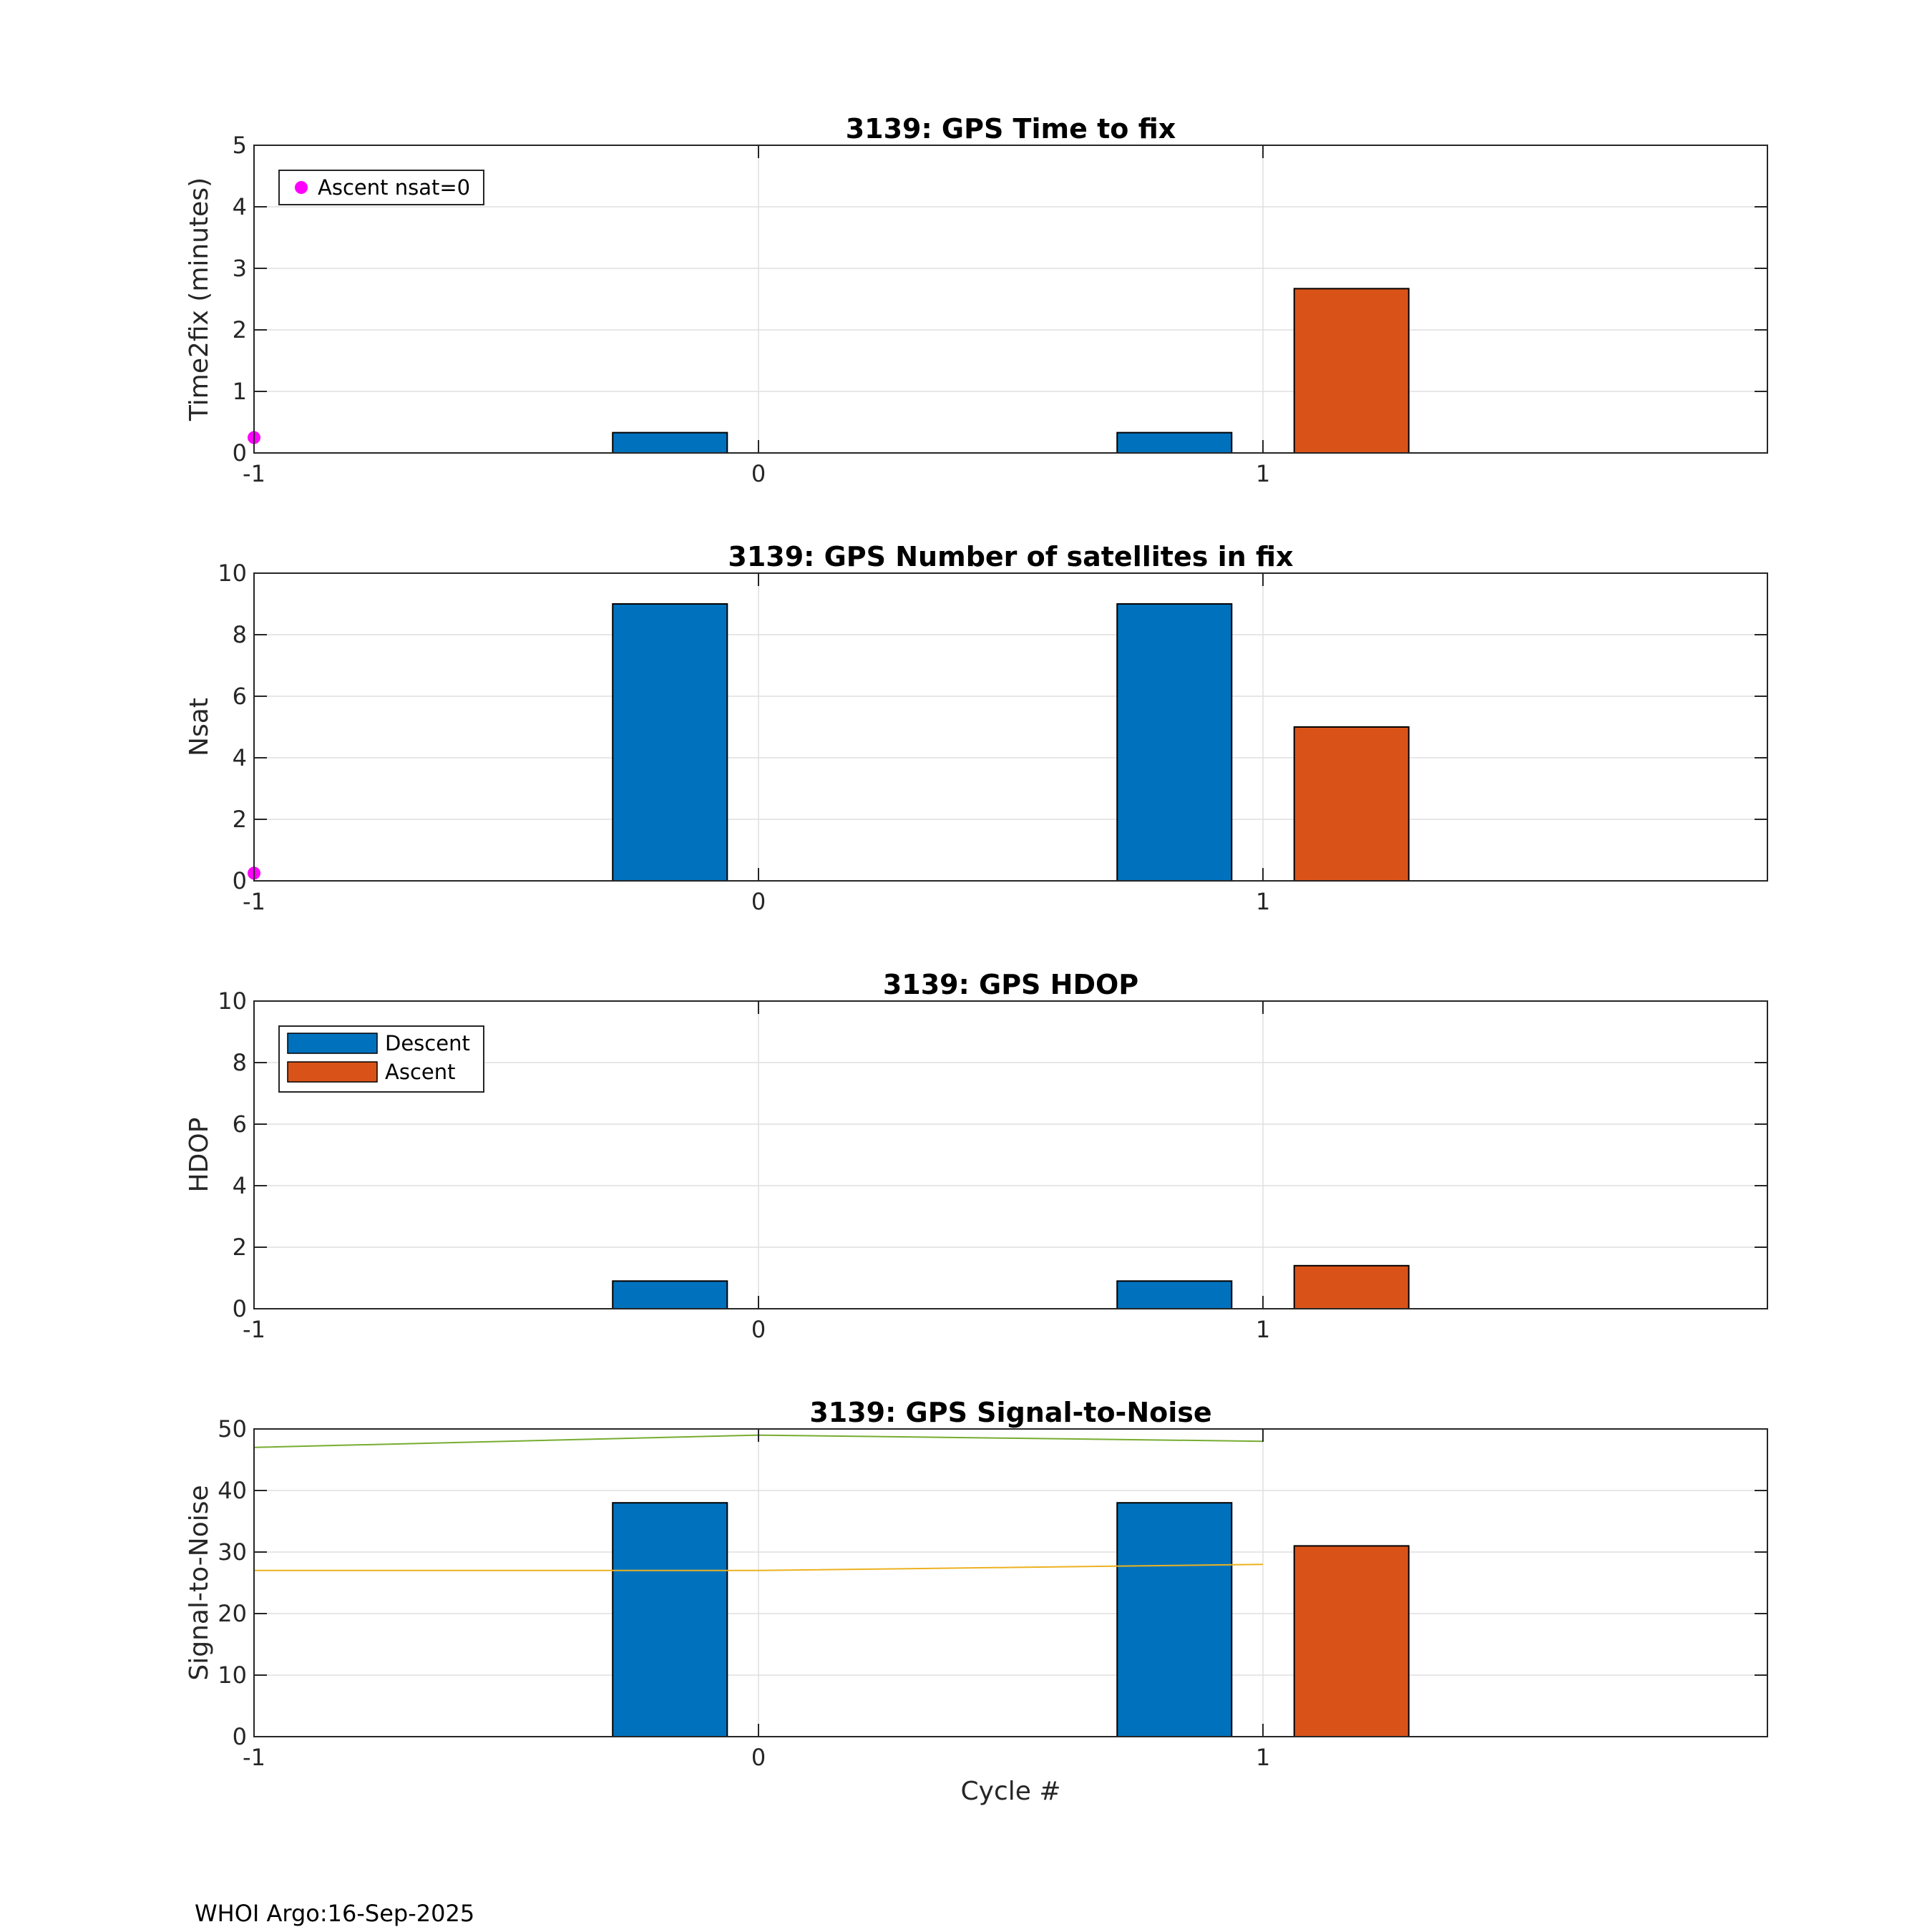 This screenshot has width=1932, height=1932. Describe the element at coordinates (1263, 1758) in the screenshot. I see `chart-3-x-tick-label: 1` at that location.